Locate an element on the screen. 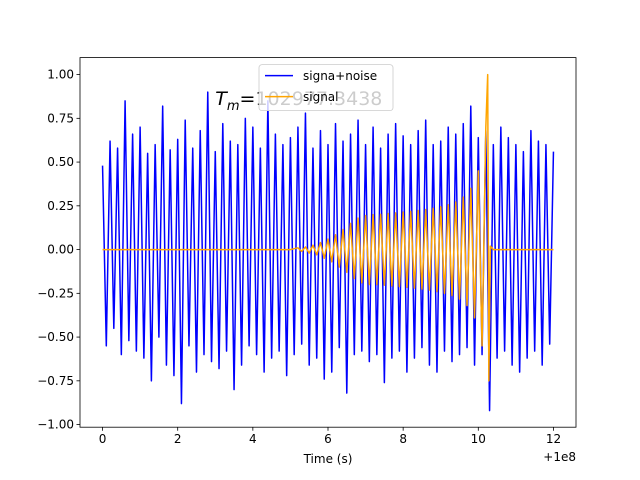 The height and width of the screenshot is (480, 640). y-tick-label: −0.25 is located at coordinates (55, 293).